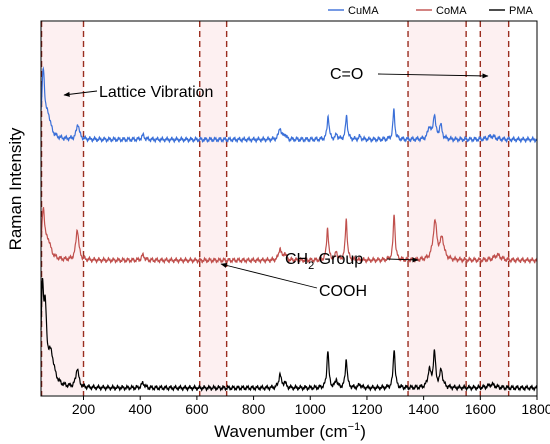  What do you see at coordinates (269, 275) in the screenshot?
I see `cooh-annotation-arrow` at bounding box center [269, 275].